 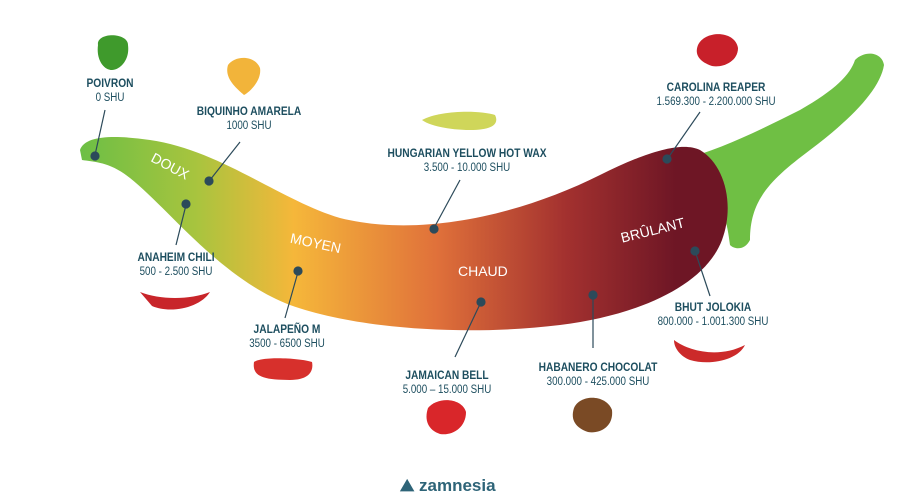 I want to click on pepper-shu: 5.000 – 15.000 SHU, so click(x=447, y=390).